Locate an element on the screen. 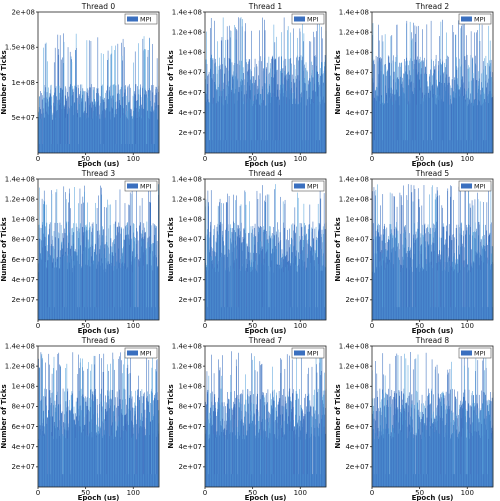  y-tick-label: 4e+07 is located at coordinates (23, 447).